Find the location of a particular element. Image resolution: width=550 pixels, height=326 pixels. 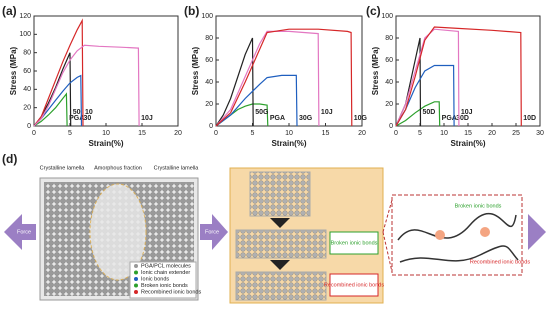

y-tick-label: 120 is located at coordinates (25, 16).